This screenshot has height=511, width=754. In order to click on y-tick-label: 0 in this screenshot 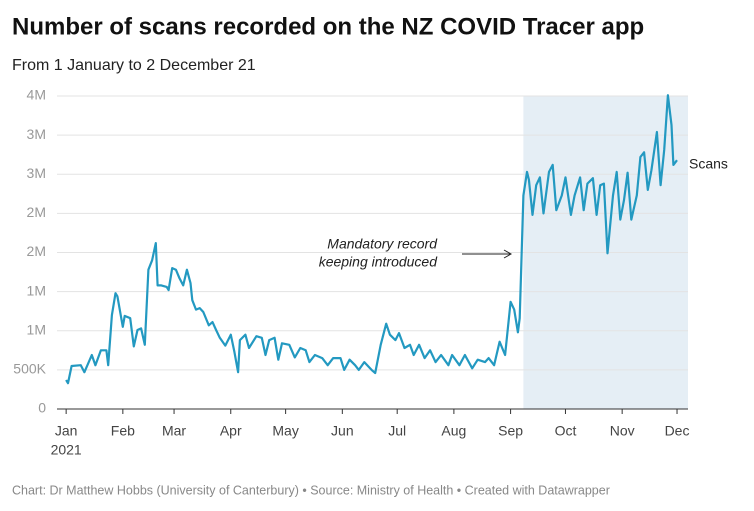, I will do `click(42, 408)`.